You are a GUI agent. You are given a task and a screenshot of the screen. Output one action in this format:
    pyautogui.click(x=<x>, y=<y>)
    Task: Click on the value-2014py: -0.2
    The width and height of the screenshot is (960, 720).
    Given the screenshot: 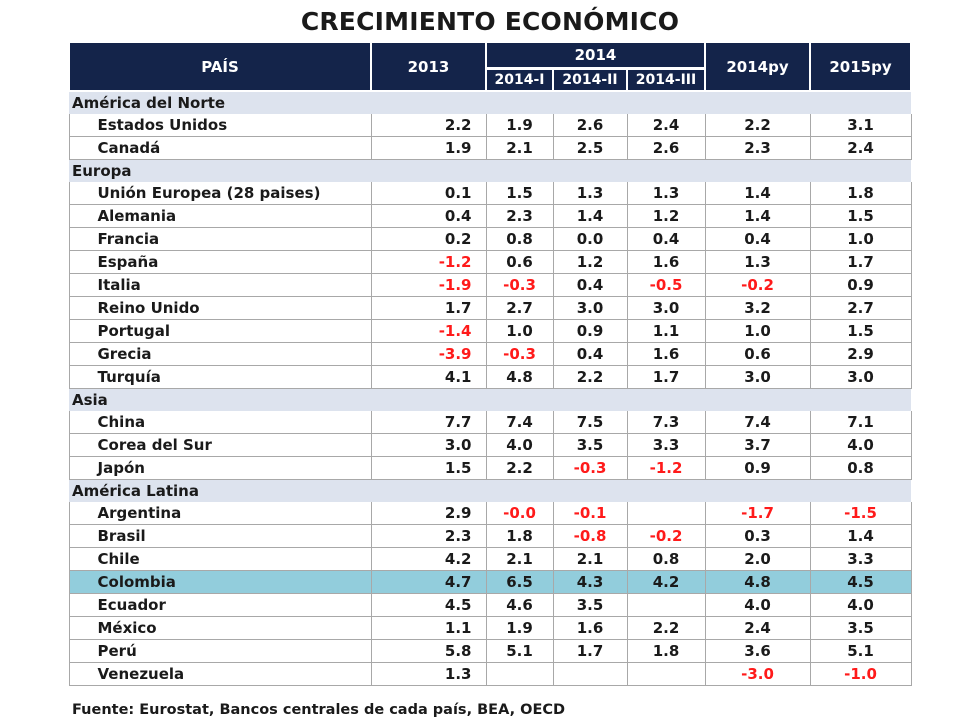 What is the action you would take?
    pyautogui.click(x=758, y=285)
    